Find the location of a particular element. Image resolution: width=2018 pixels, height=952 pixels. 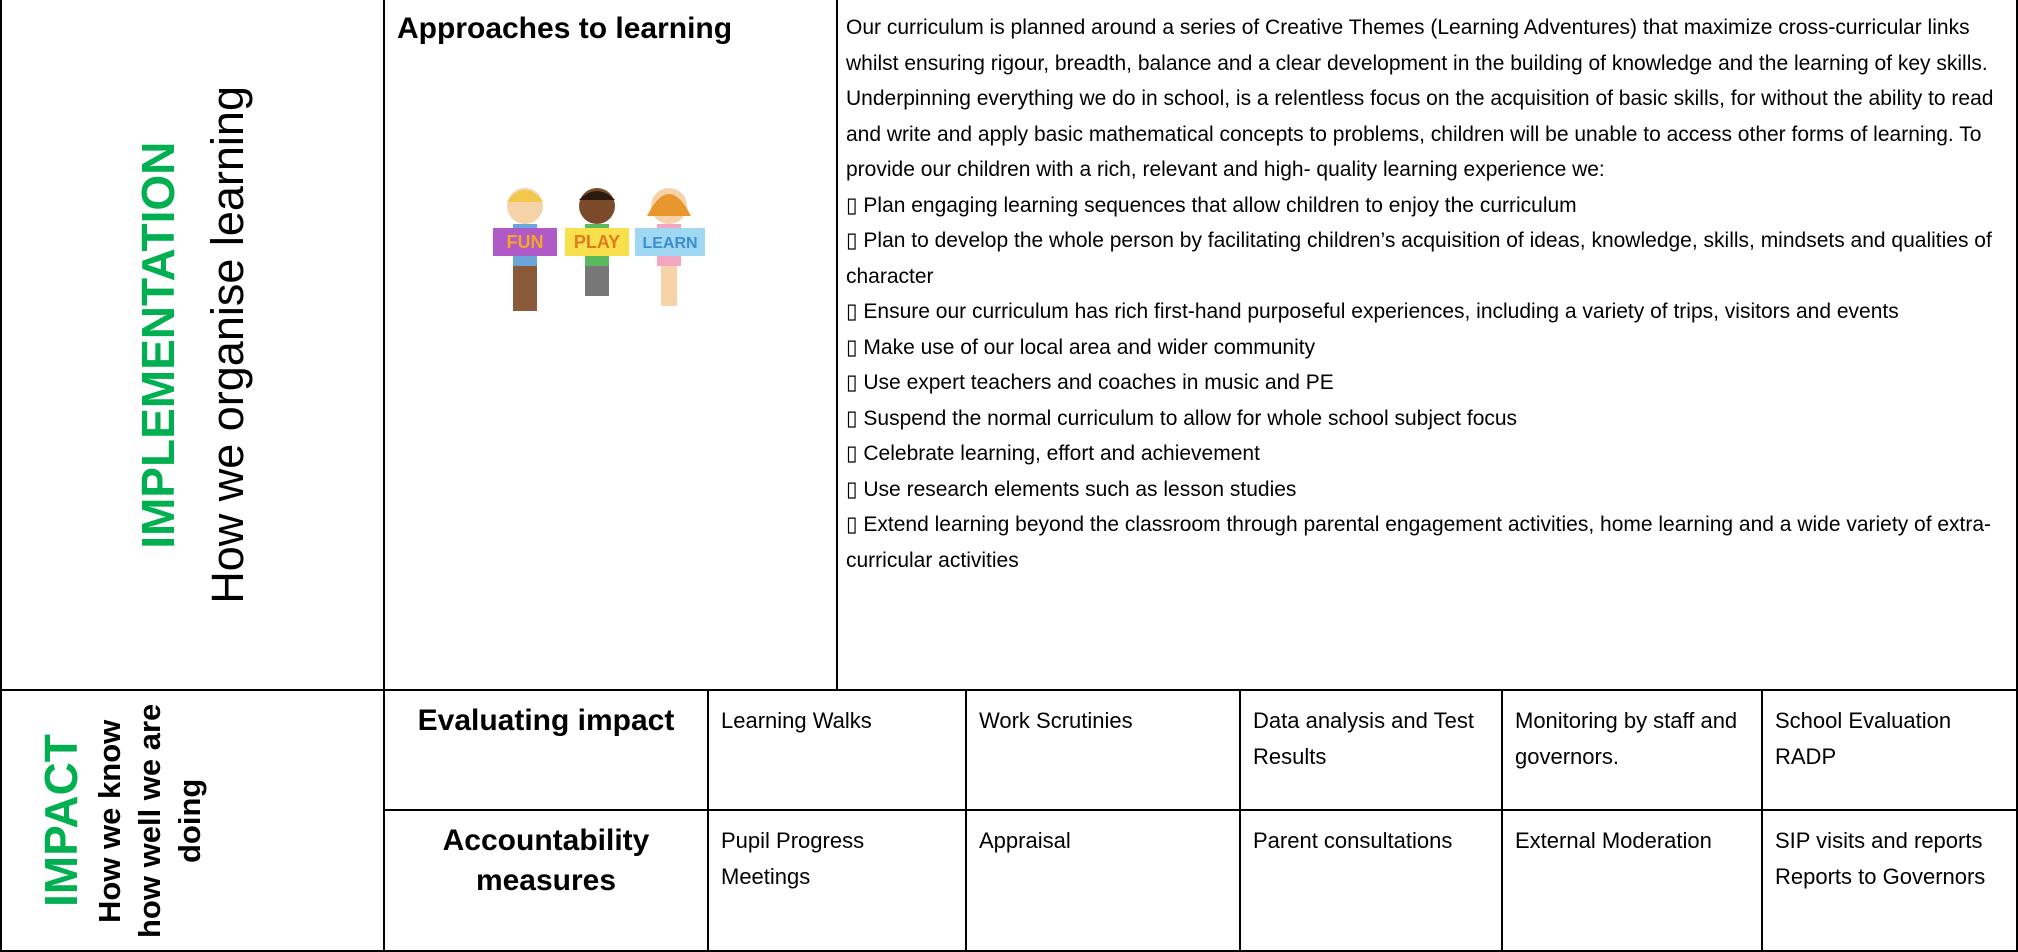

svg-text: FUN is located at coordinates (525, 242).